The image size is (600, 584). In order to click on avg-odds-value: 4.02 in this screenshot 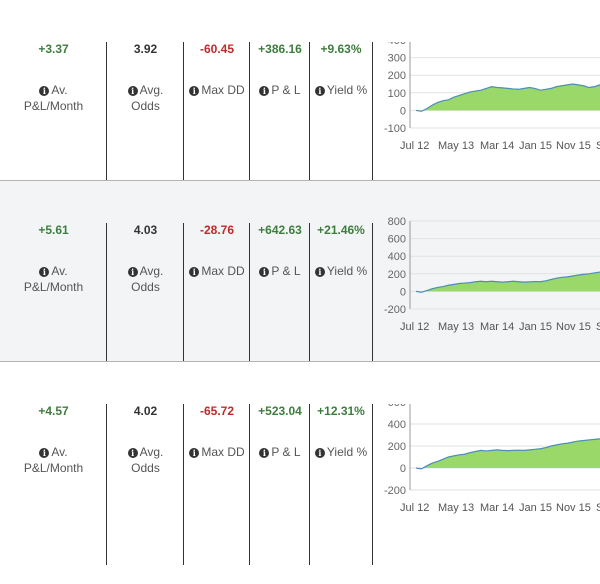, I will do `click(145, 411)`.